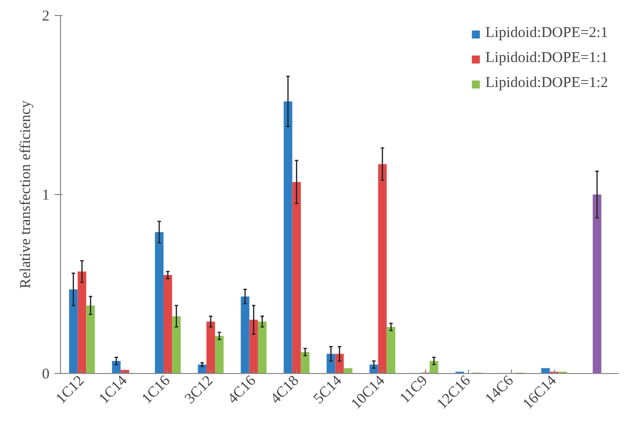 The width and height of the screenshot is (628, 433). Describe the element at coordinates (546, 58) in the screenshot. I see `legend-label: Lipidoid:DOPE=1:1` at that location.